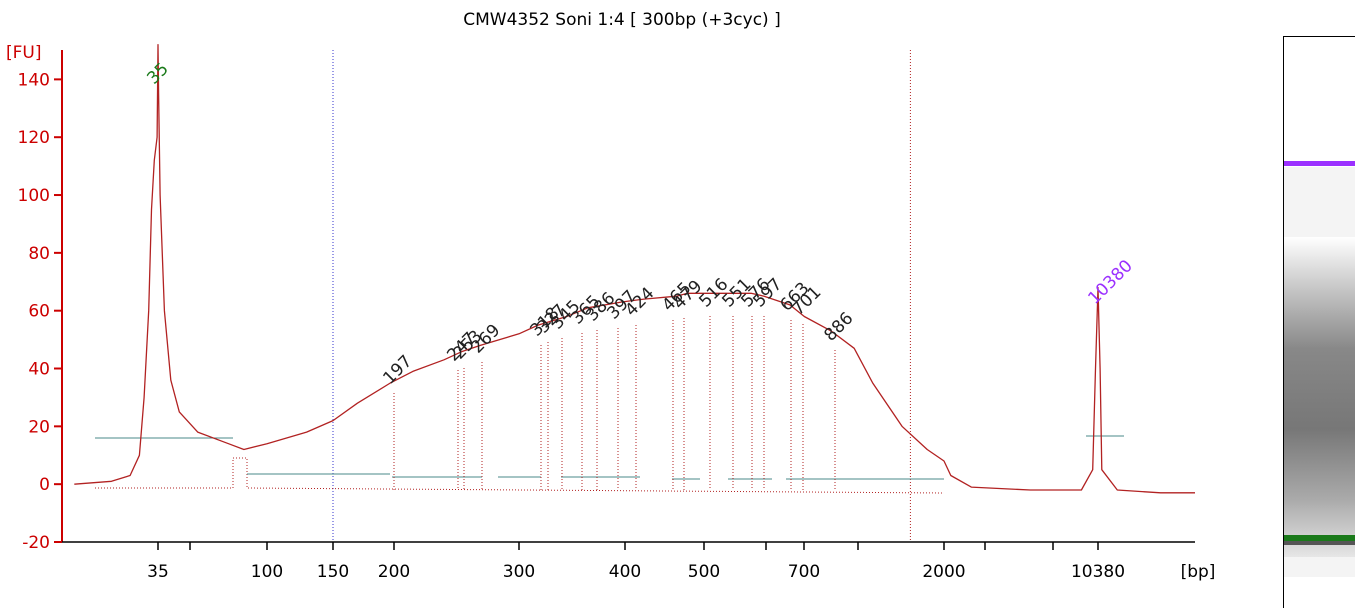 This screenshot has height=608, width=1355. I want to click on y-tick-label: 100, so click(34, 196).